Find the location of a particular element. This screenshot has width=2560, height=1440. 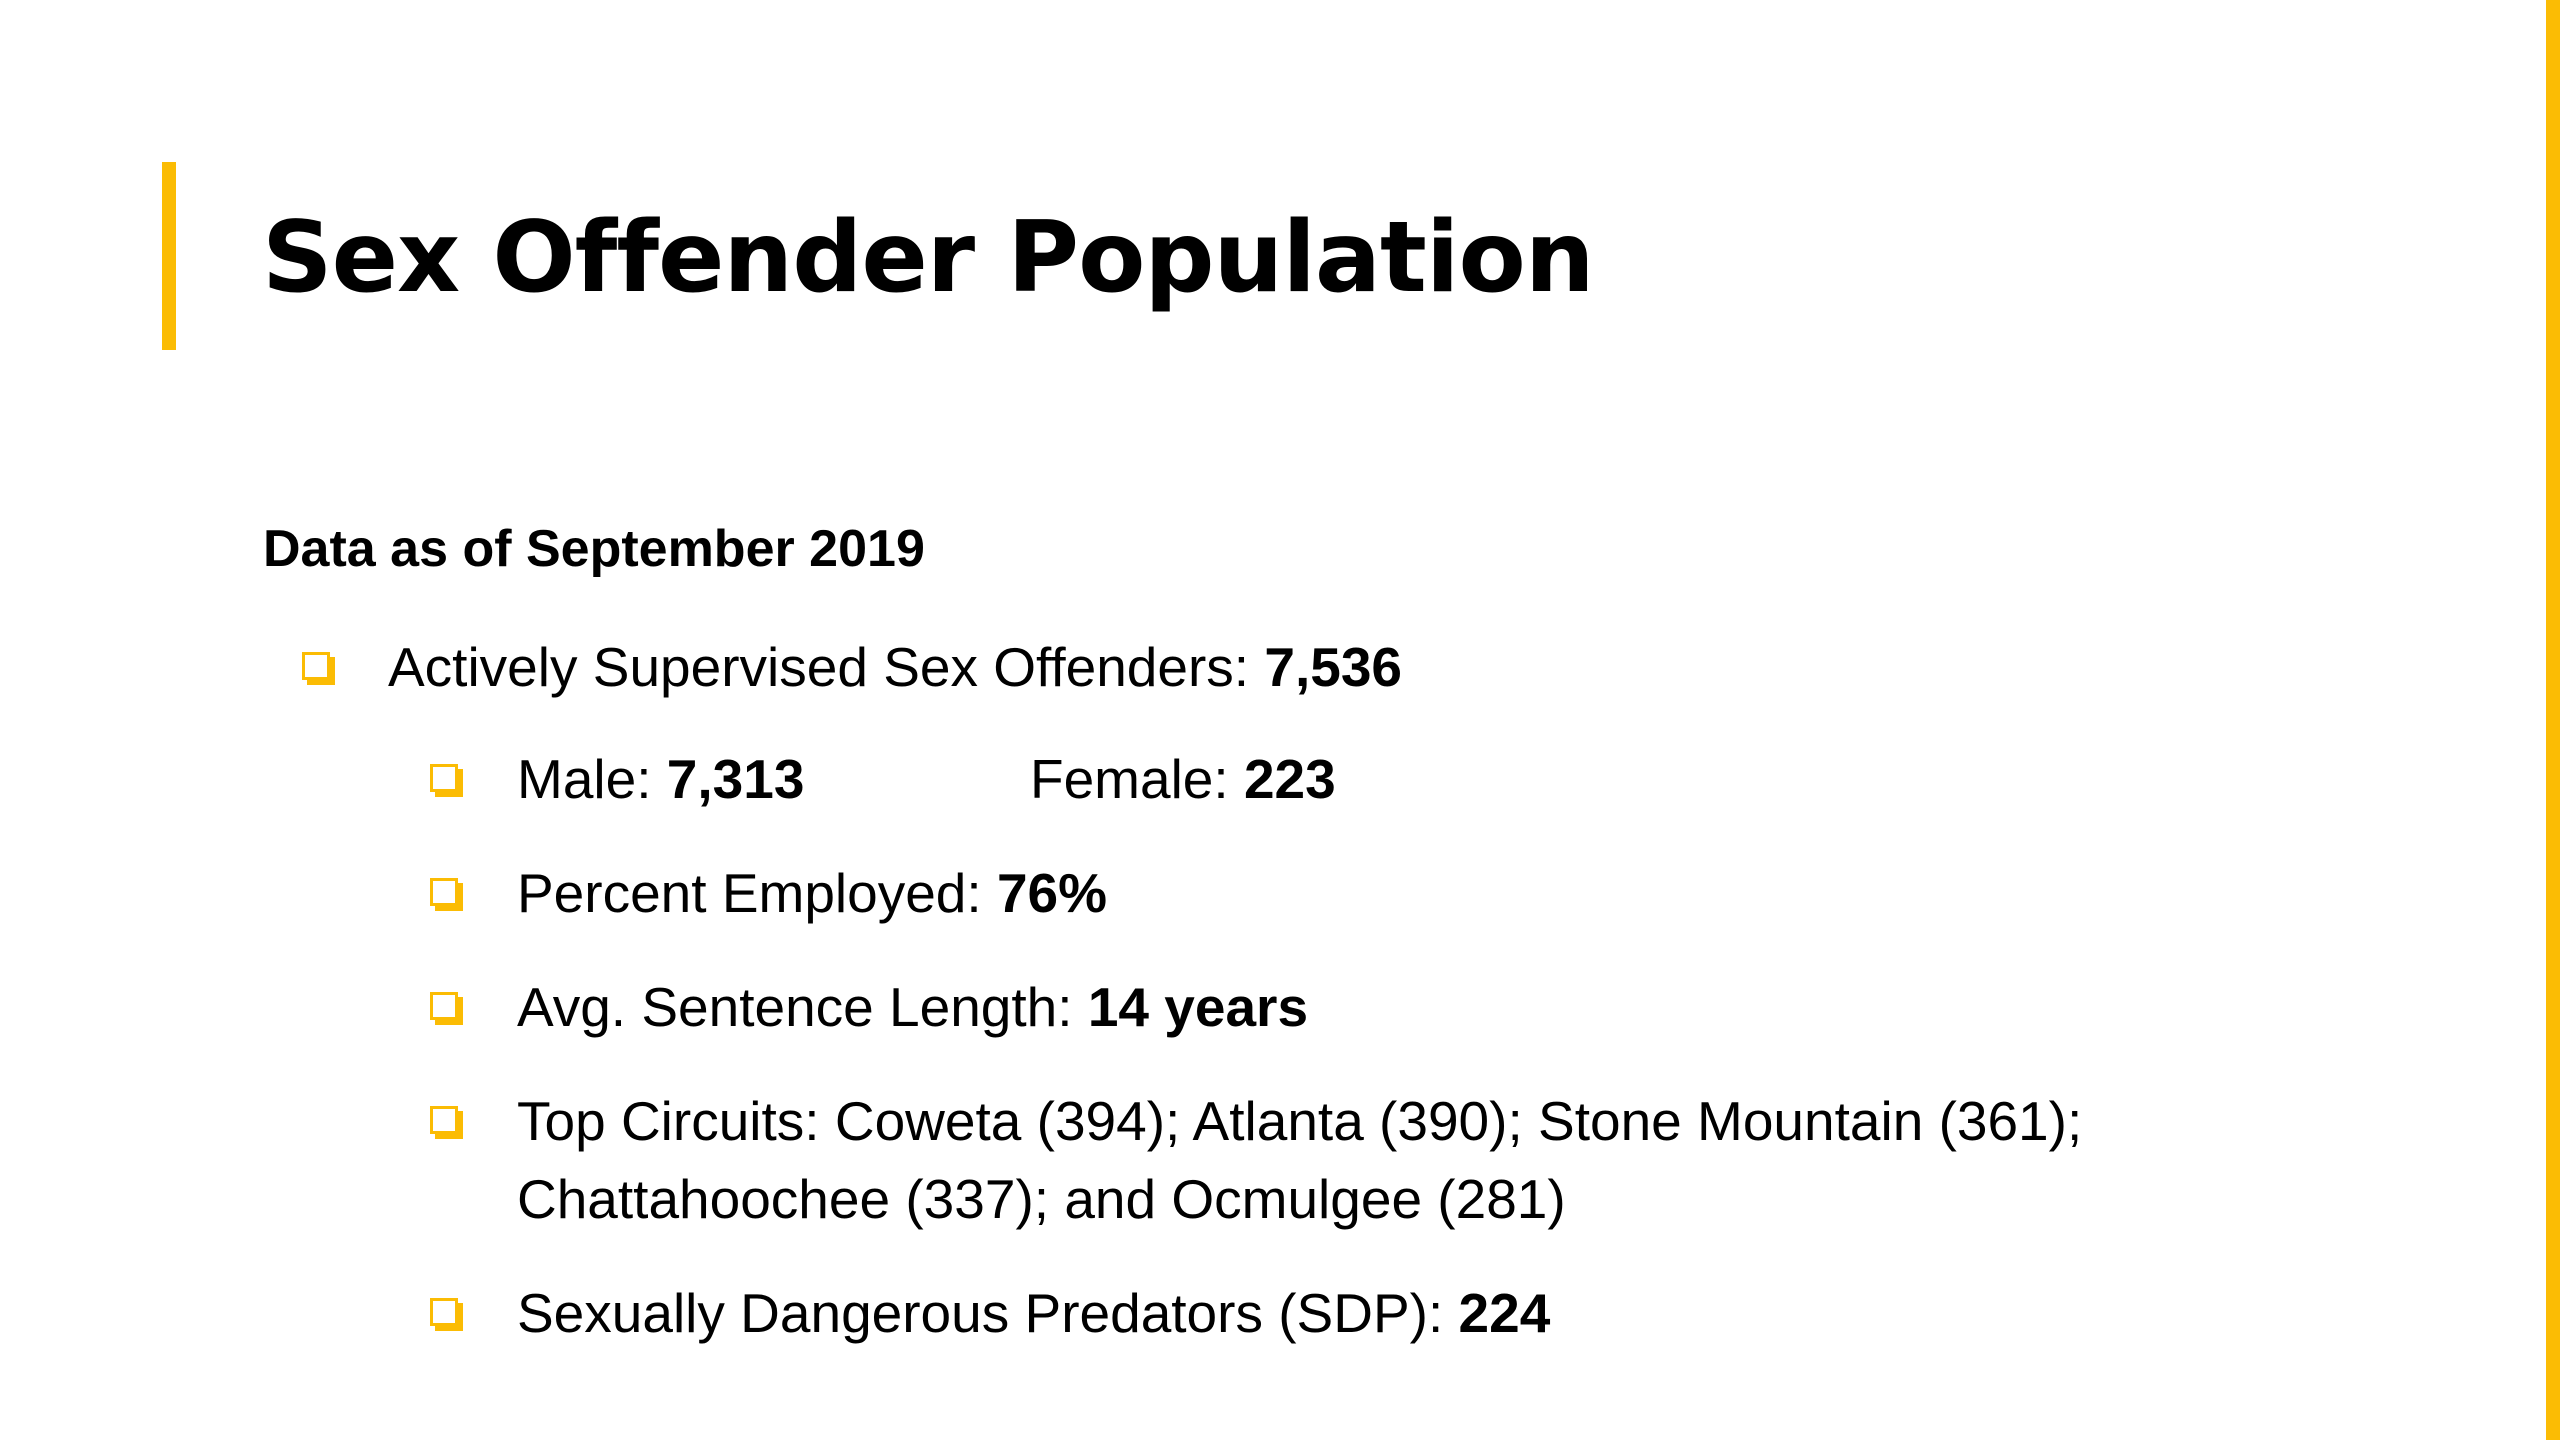

item-label: Female: is located at coordinates (1137, 779).